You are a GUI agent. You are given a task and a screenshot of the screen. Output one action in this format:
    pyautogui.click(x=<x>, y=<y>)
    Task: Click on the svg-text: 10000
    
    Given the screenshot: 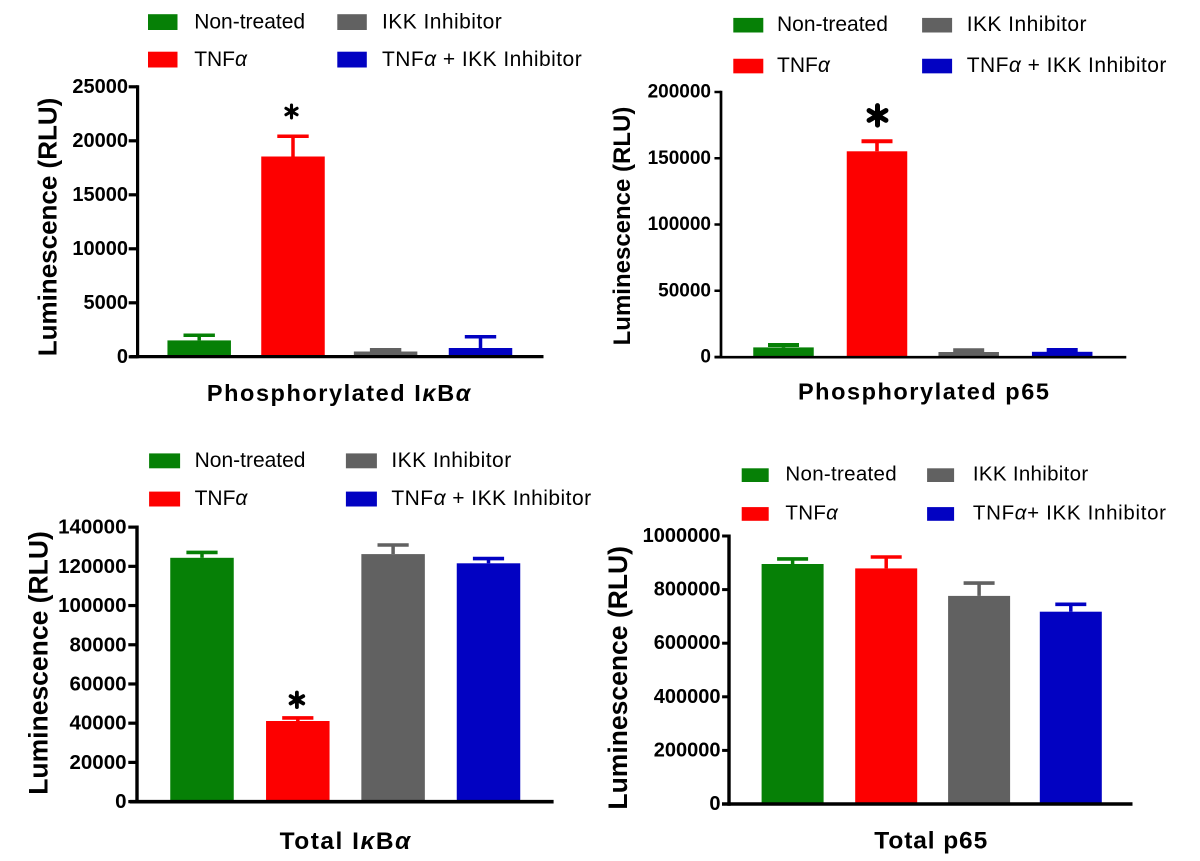 What is the action you would take?
    pyautogui.click(x=100, y=249)
    